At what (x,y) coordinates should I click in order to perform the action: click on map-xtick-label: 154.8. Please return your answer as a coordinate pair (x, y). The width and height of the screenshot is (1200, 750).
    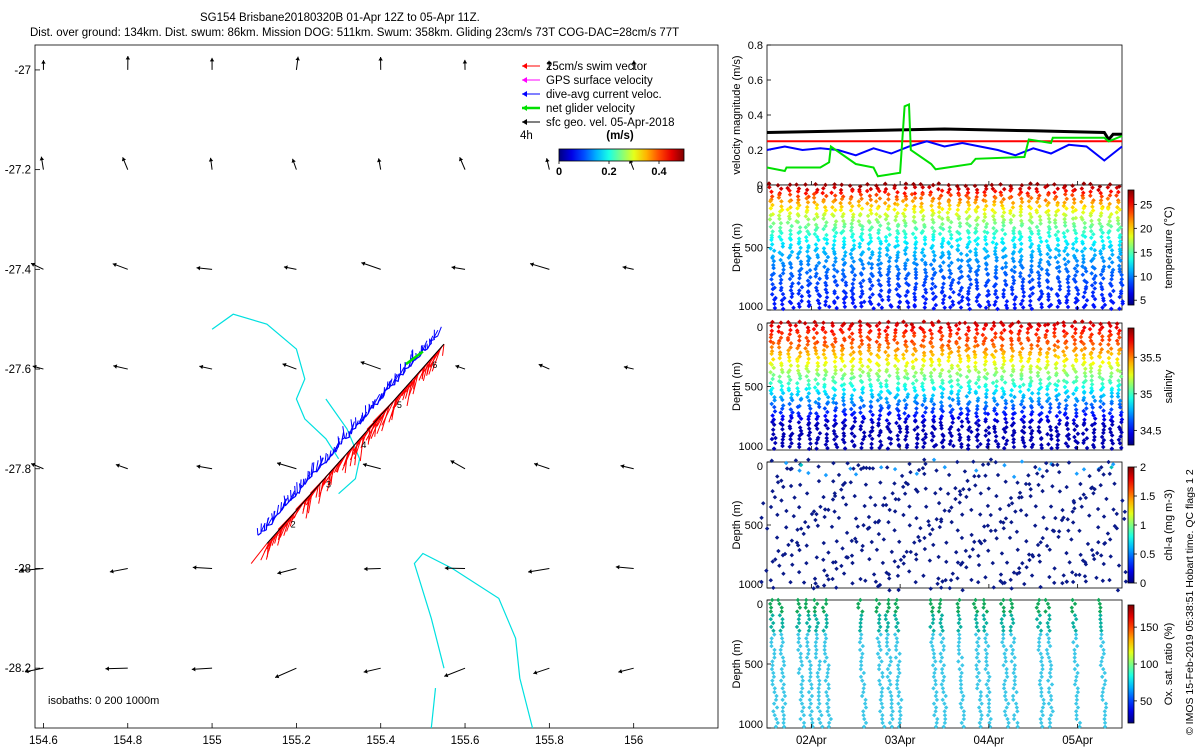
    Looking at the image, I should click on (127, 741).